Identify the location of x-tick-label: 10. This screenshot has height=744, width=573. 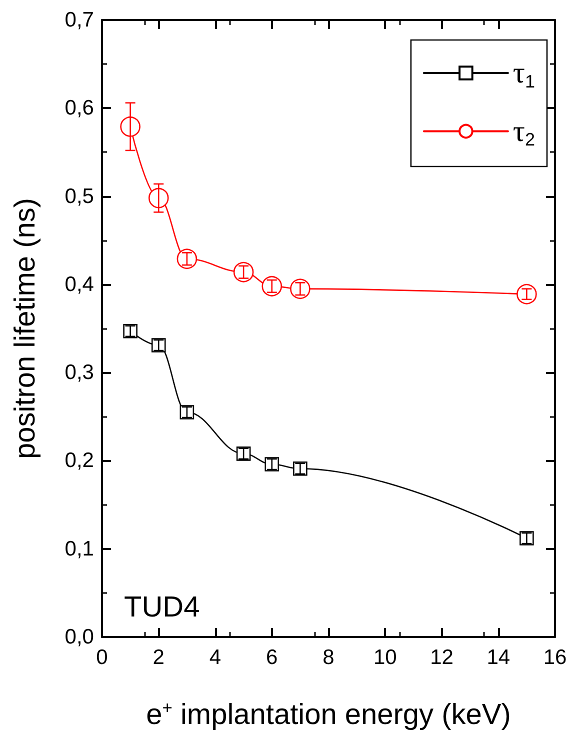
(385, 657).